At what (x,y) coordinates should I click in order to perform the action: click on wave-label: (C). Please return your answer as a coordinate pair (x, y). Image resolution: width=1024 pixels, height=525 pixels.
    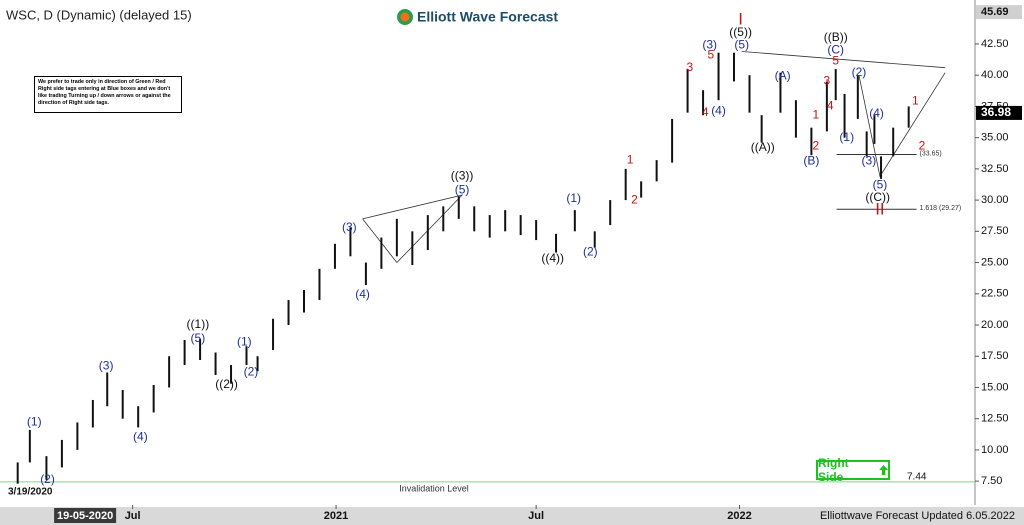
    Looking at the image, I should click on (835, 49).